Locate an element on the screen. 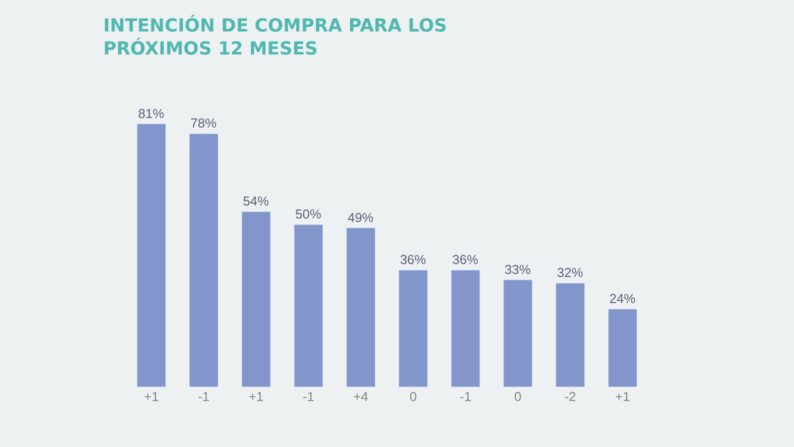 The image size is (794, 447). chart-title: INTENCIÓN DE COMPRA PARA LOS PRÓXIMOS 12 MESES is located at coordinates (275, 37).